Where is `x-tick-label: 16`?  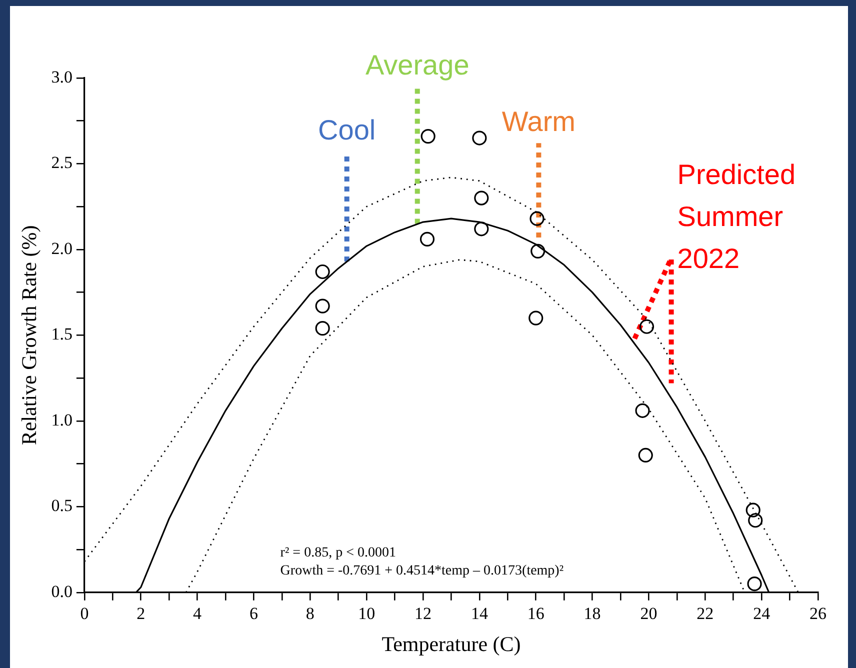
x-tick-label: 16 is located at coordinates (535, 614).